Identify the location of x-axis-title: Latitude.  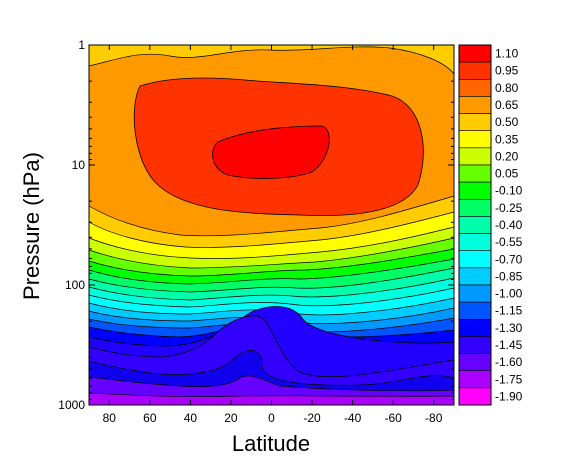
(271, 443).